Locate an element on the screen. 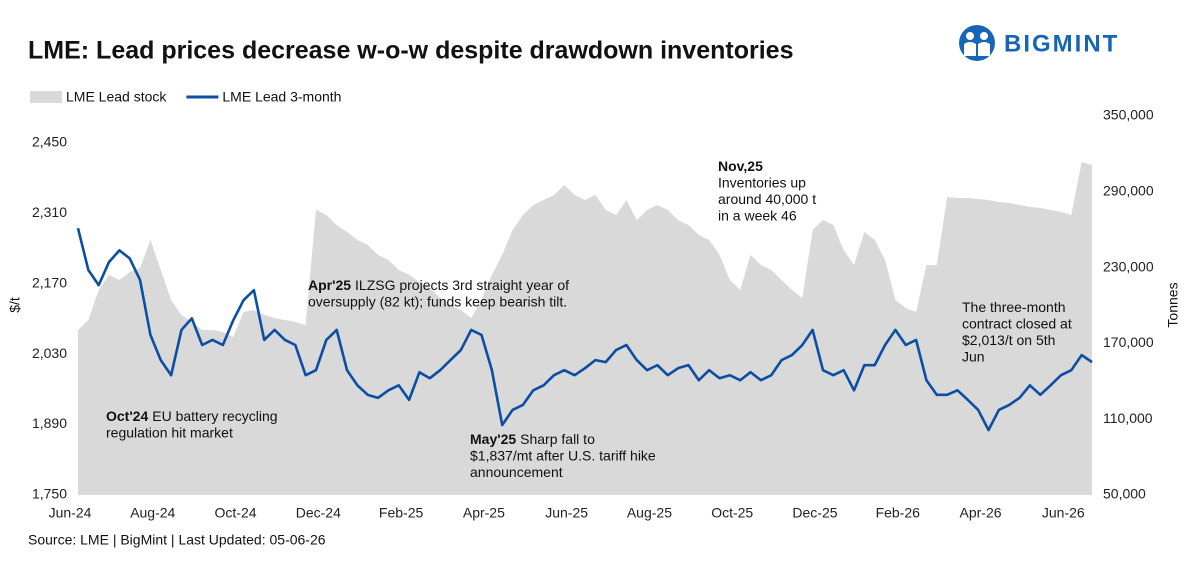 The height and width of the screenshot is (562, 1184). annotation-text: around 40,000 t is located at coordinates (767, 199).